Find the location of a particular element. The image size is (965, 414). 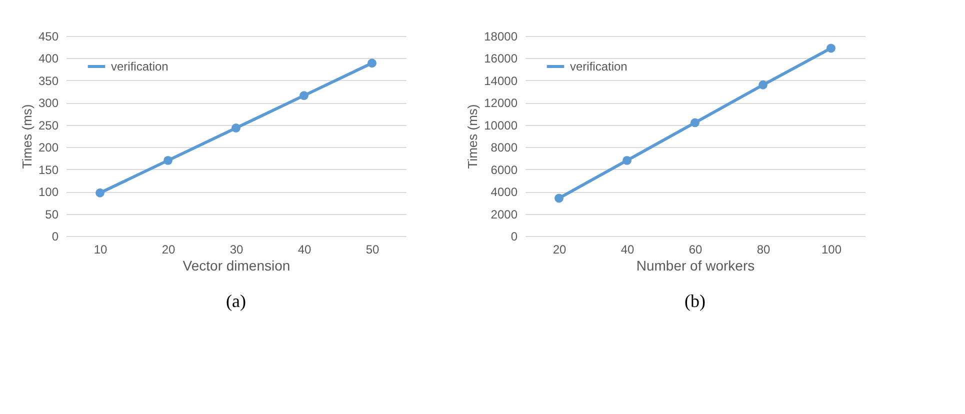

y-tick-label: 150 is located at coordinates (48, 169).